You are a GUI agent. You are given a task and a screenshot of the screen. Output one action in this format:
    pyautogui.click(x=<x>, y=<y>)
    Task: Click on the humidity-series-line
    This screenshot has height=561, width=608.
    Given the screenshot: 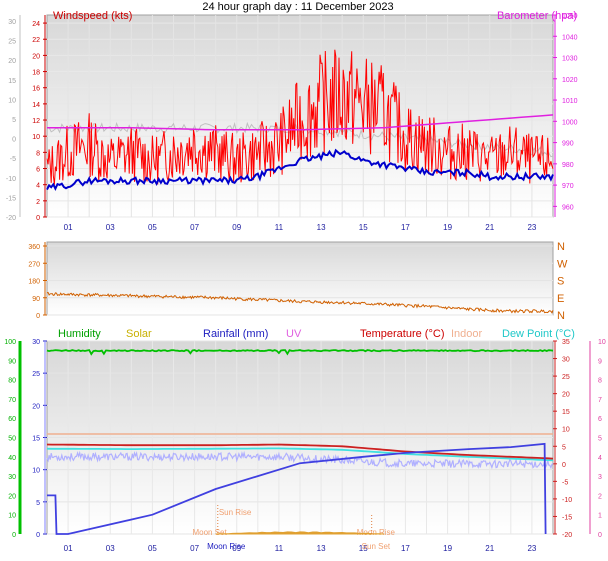 What is the action you would take?
    pyautogui.click(x=300, y=352)
    